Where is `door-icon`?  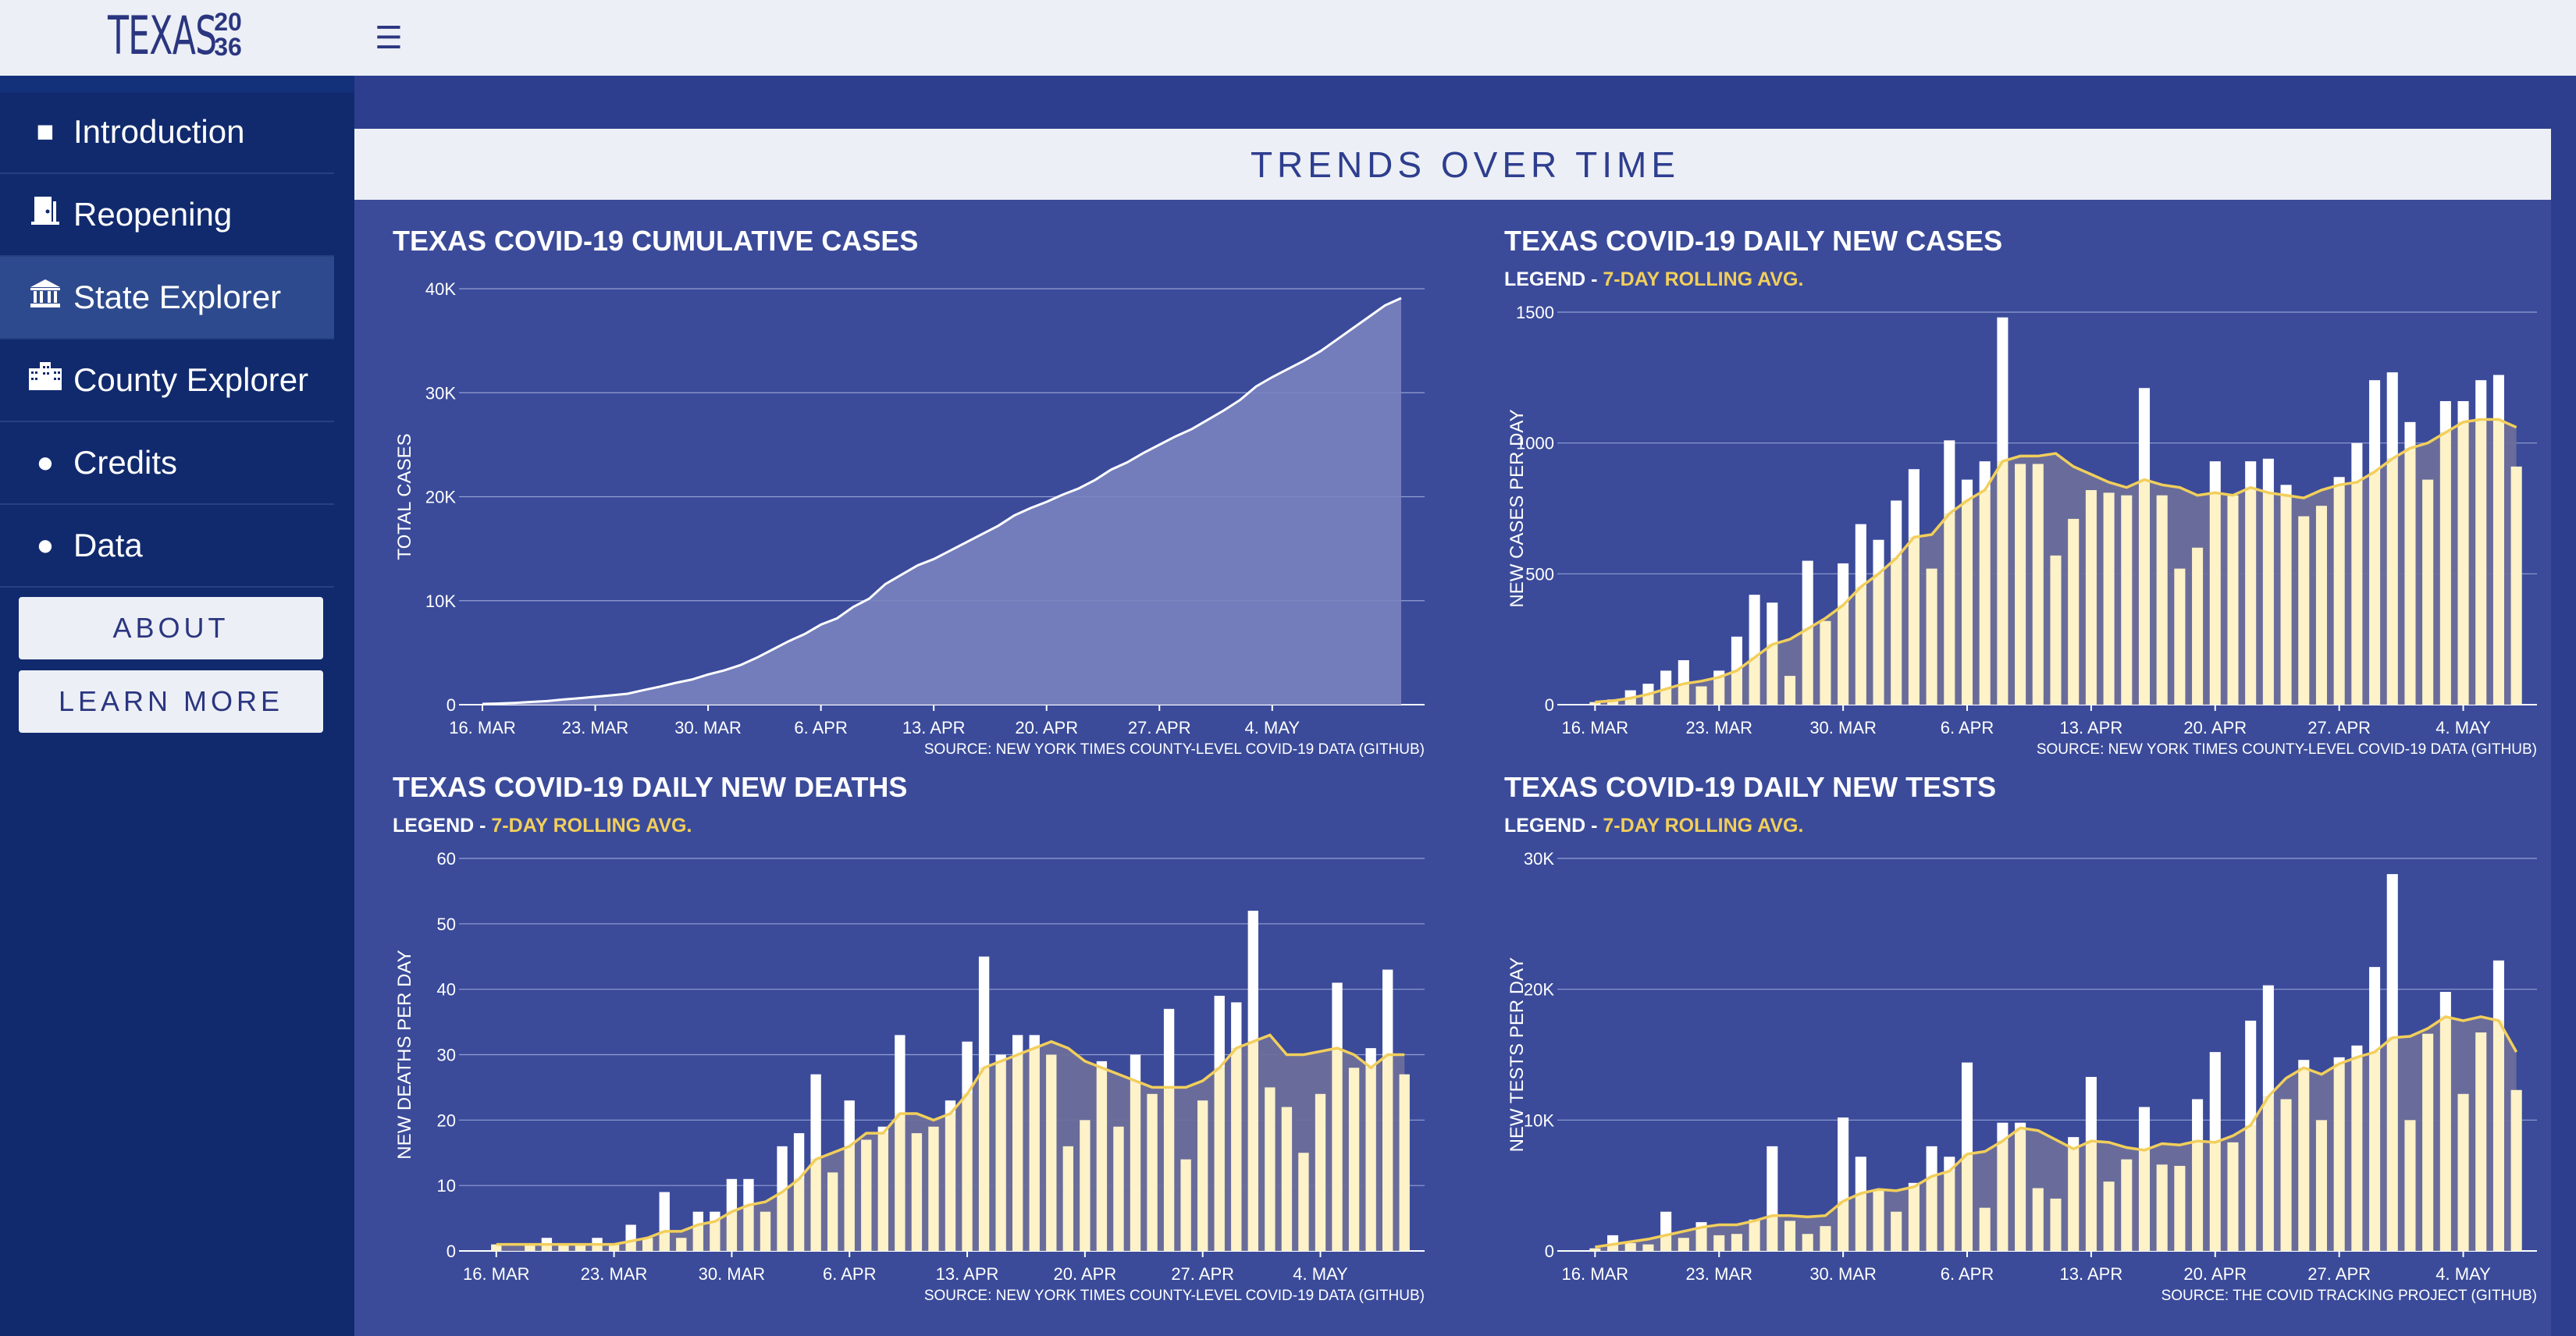
door-icon is located at coordinates (45, 215).